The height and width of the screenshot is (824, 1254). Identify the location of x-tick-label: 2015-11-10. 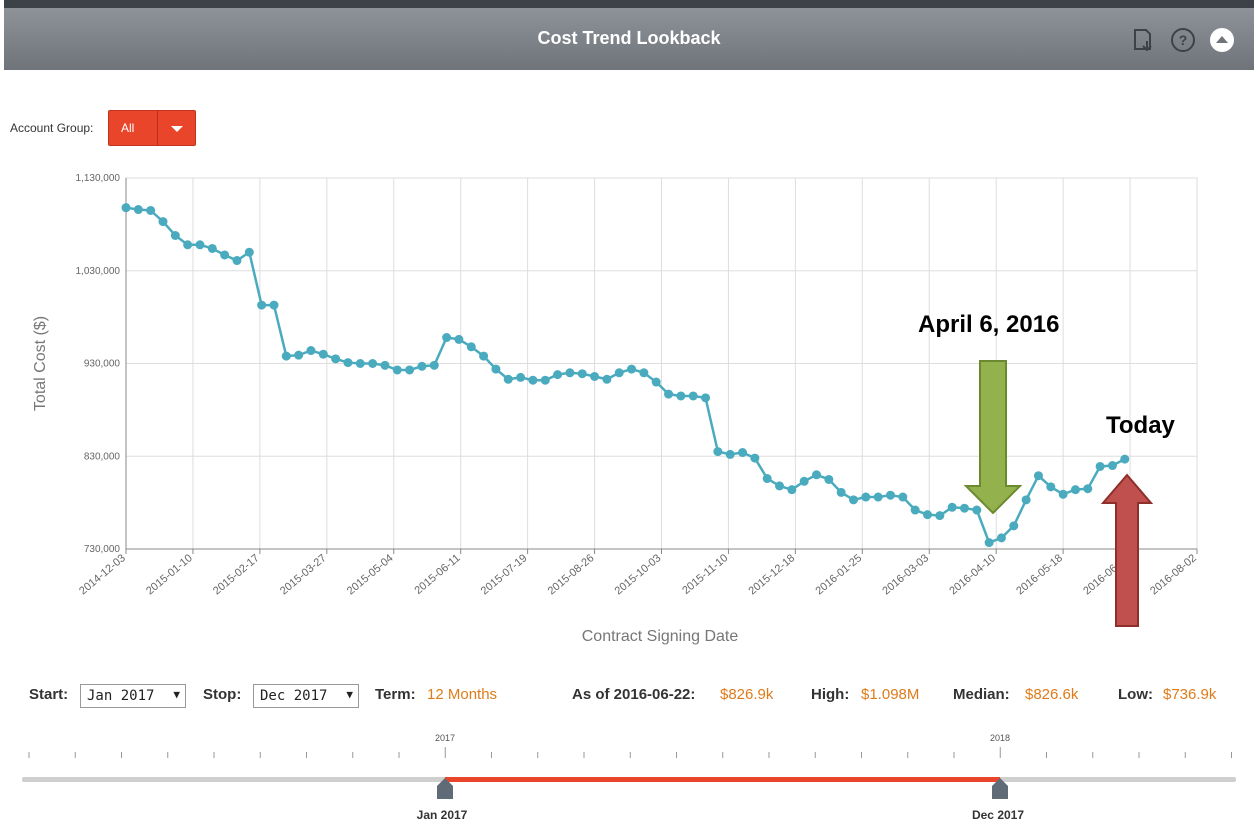
(705, 574).